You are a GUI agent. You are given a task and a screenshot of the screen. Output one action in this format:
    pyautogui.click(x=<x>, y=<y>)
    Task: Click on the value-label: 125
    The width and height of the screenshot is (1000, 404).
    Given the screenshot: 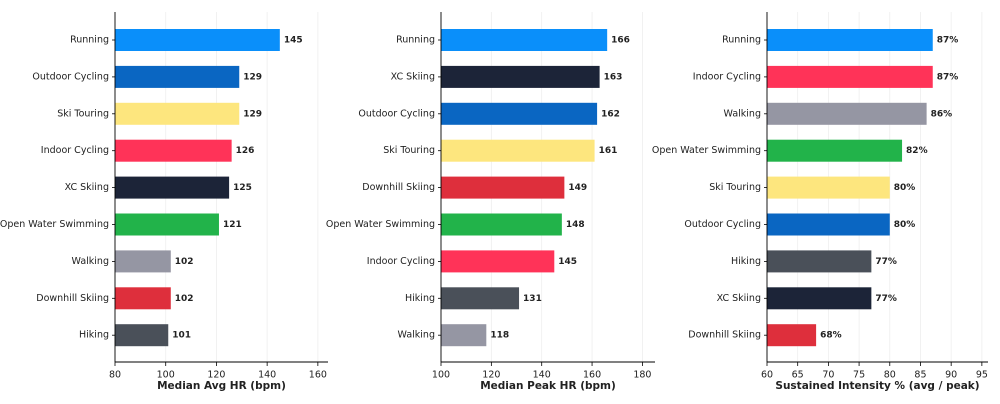 What is the action you would take?
    pyautogui.click(x=242, y=188)
    